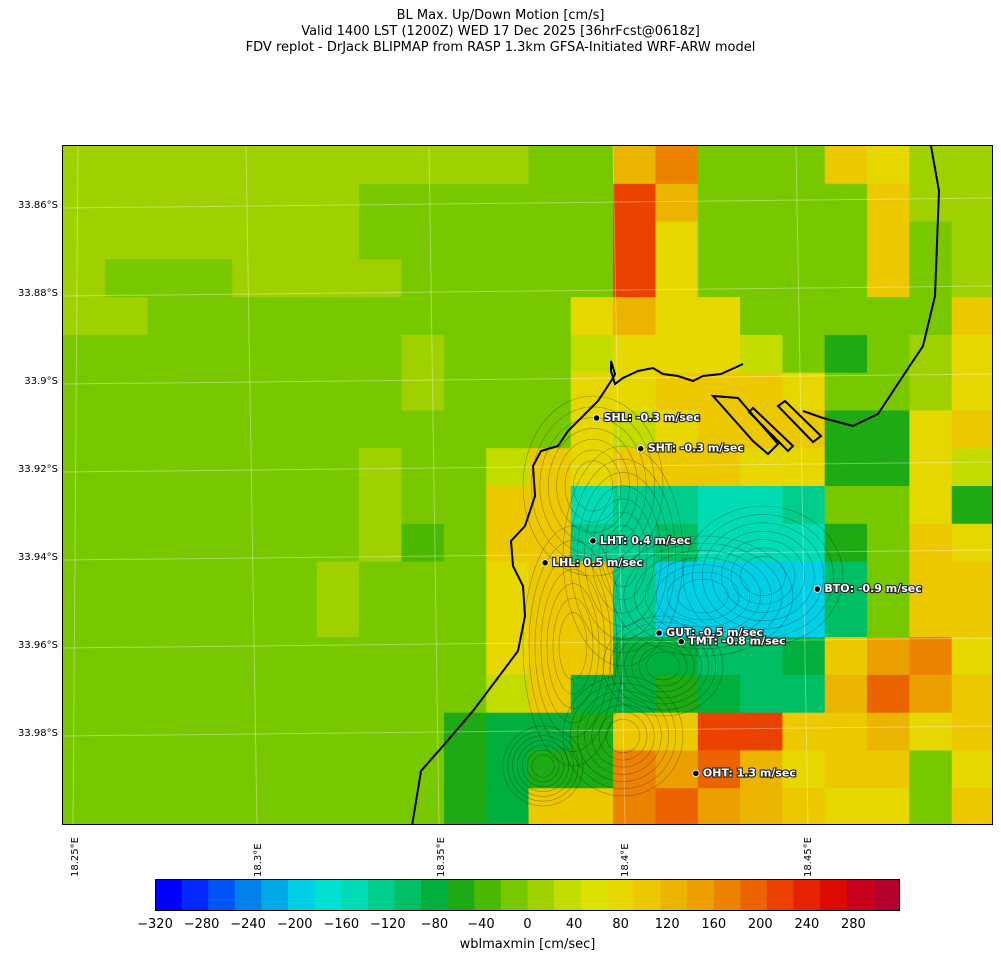 This screenshot has width=1001, height=962. I want to click on colorbar-tick-label: 280, so click(853, 924).